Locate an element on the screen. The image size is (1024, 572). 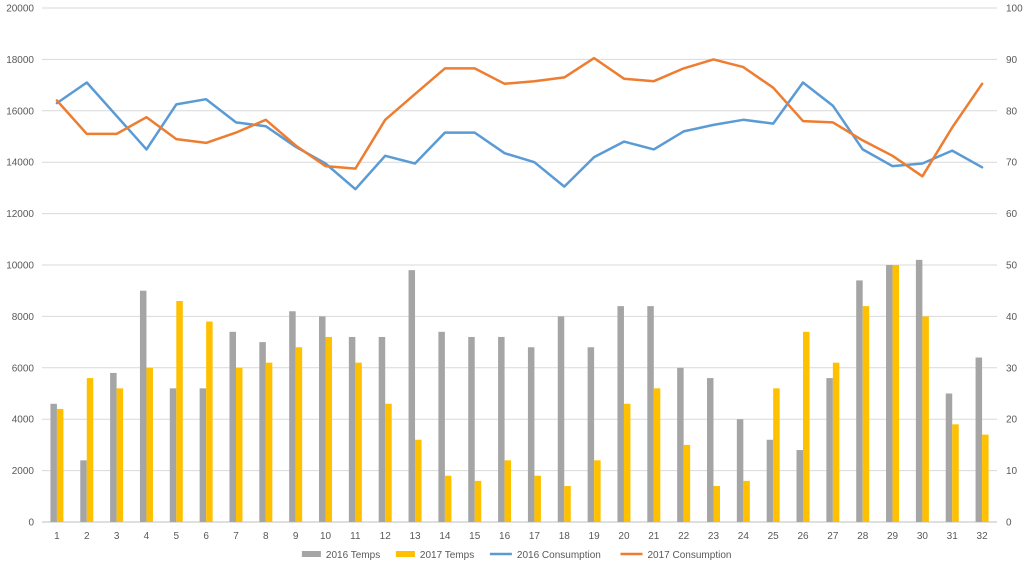
right-tick-label: 50 is located at coordinates (1012, 266).